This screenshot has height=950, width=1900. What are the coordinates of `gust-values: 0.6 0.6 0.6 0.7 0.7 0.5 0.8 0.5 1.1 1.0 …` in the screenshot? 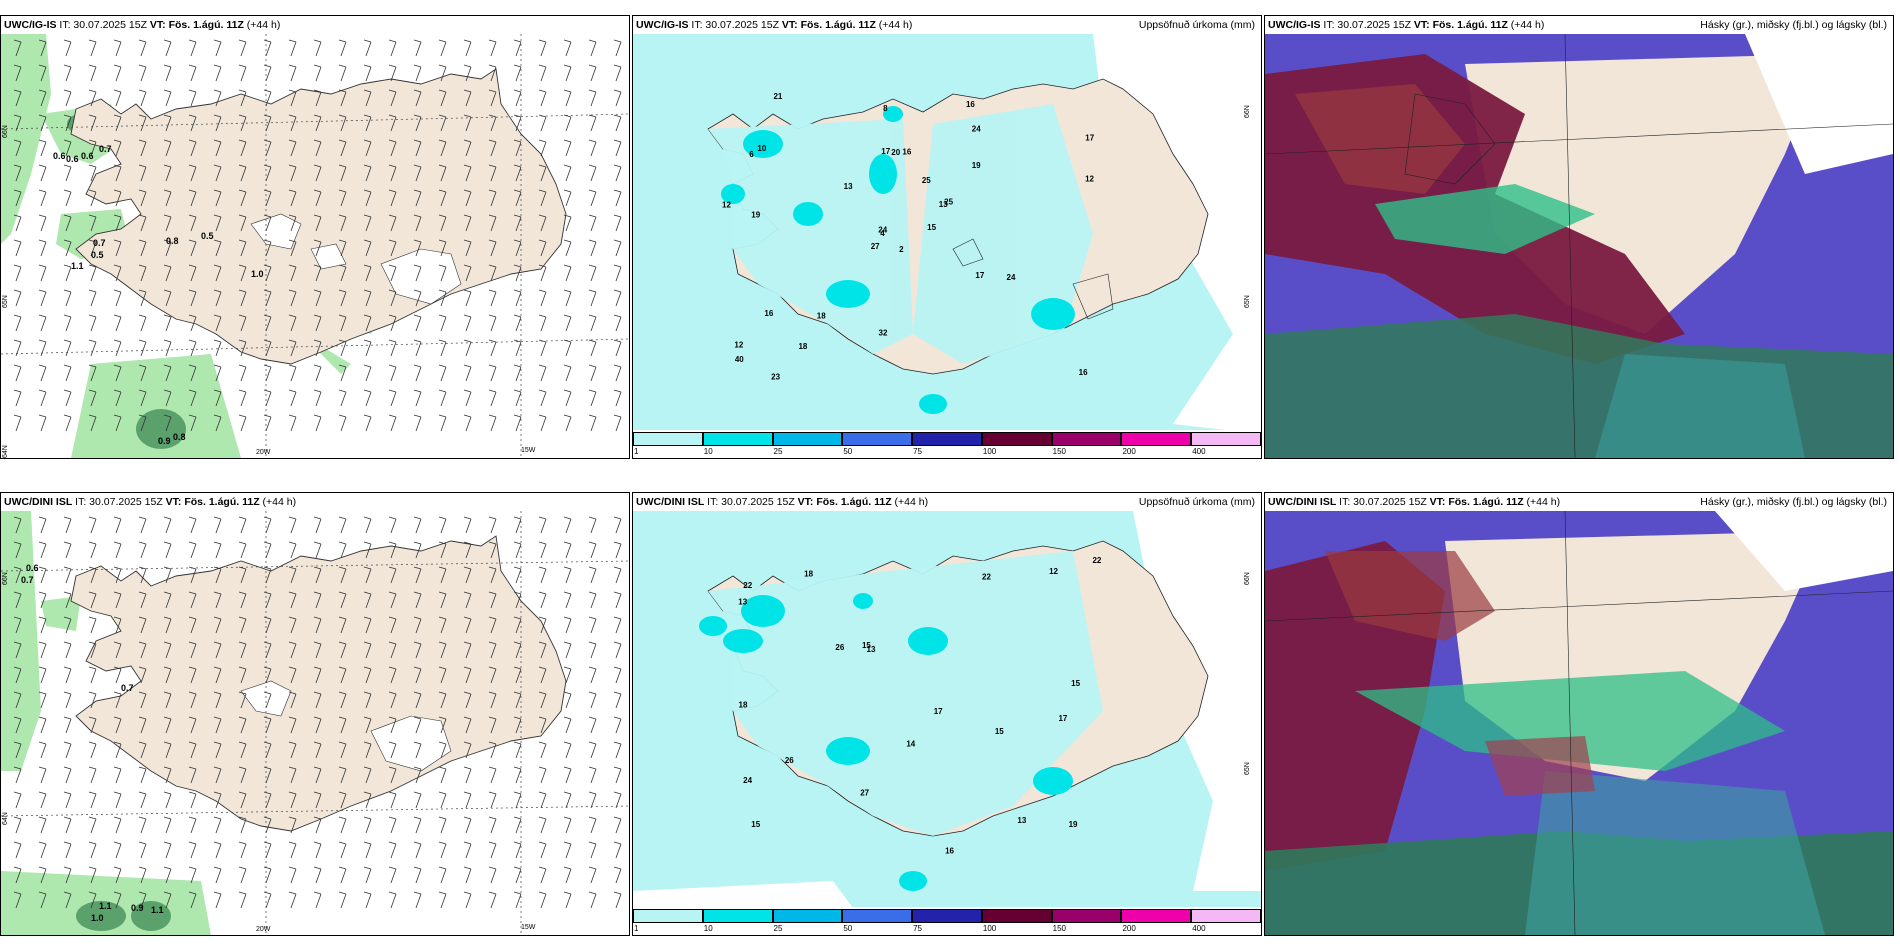 It's located at (158, 295).